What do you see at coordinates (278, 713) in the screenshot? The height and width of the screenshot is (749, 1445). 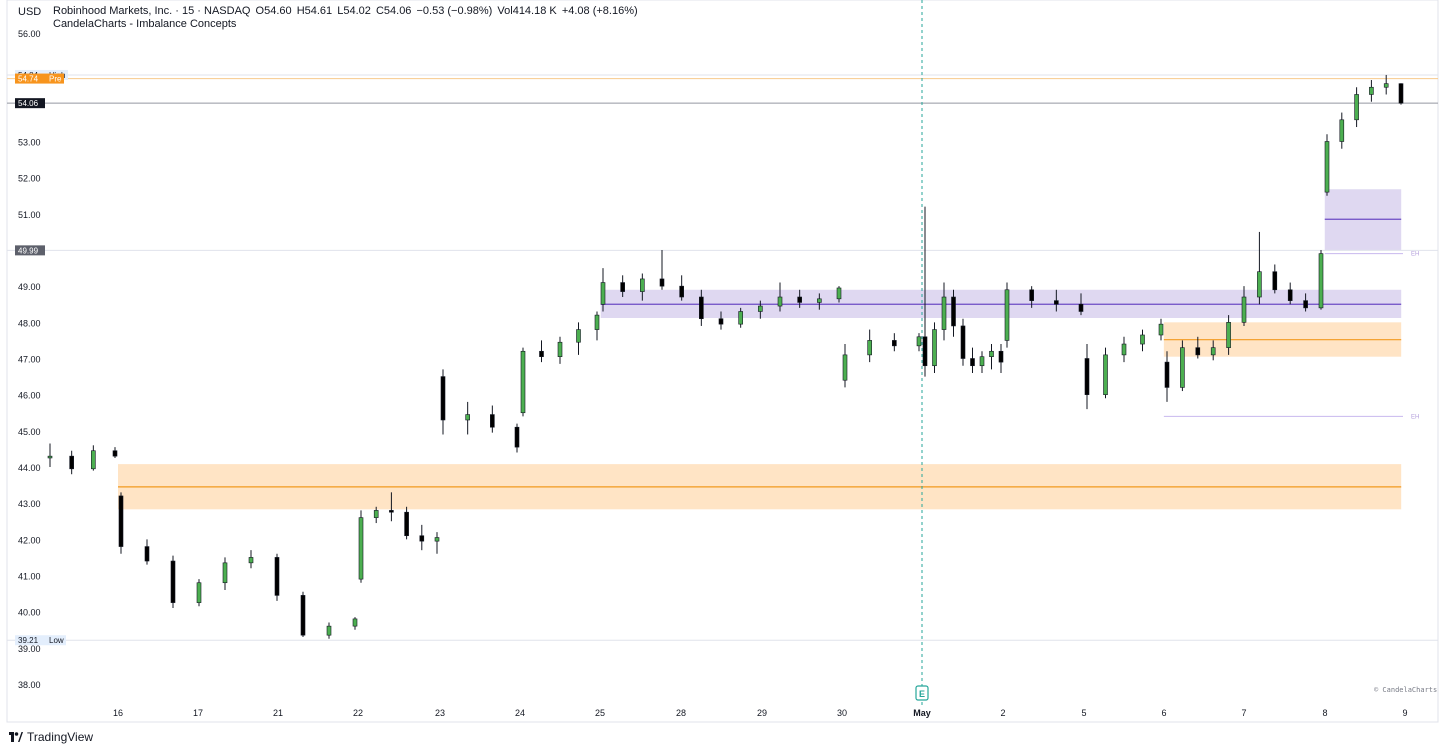 I see `x-tick-label: 21` at bounding box center [278, 713].